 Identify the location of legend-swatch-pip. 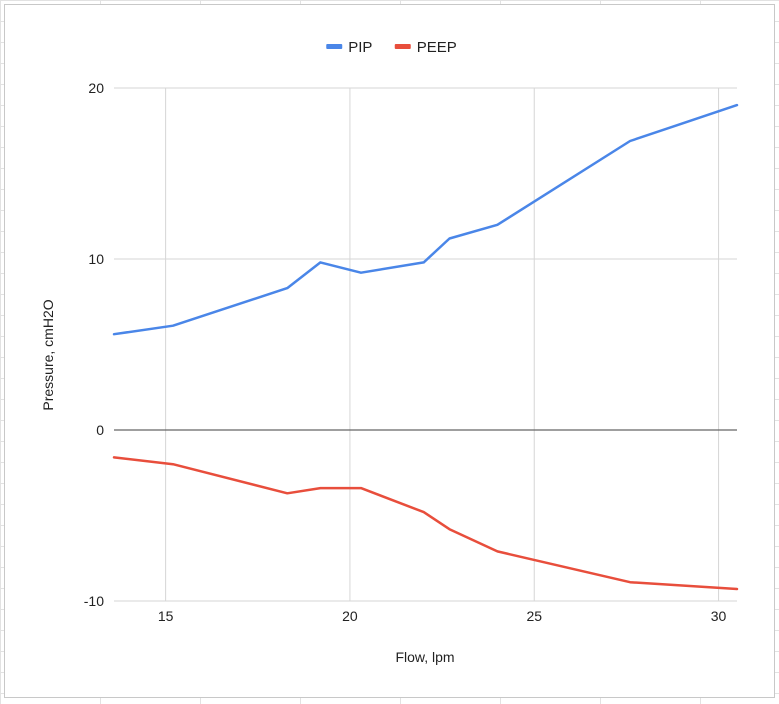
(334, 46).